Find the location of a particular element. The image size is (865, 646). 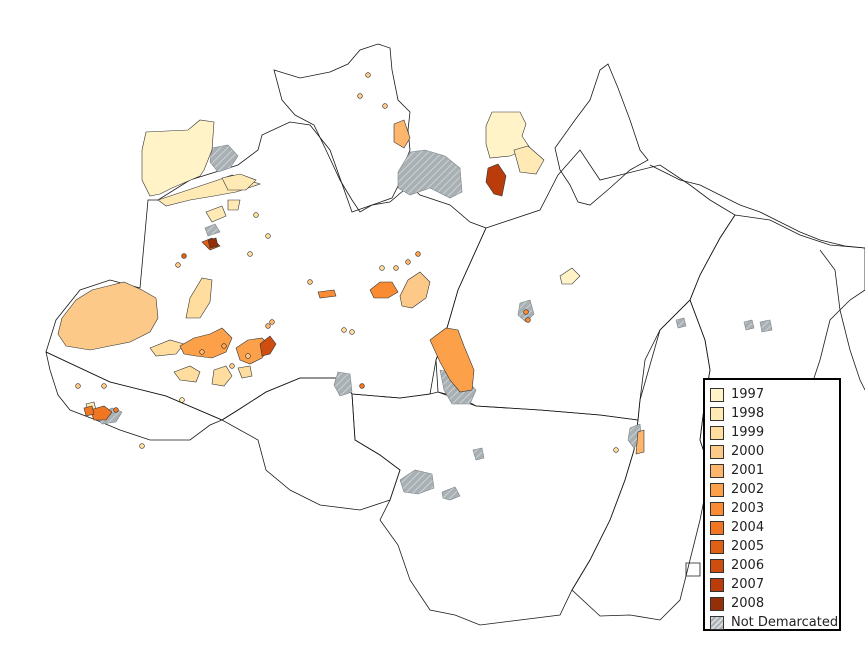

legend-item: 2002 is located at coordinates (774, 489).